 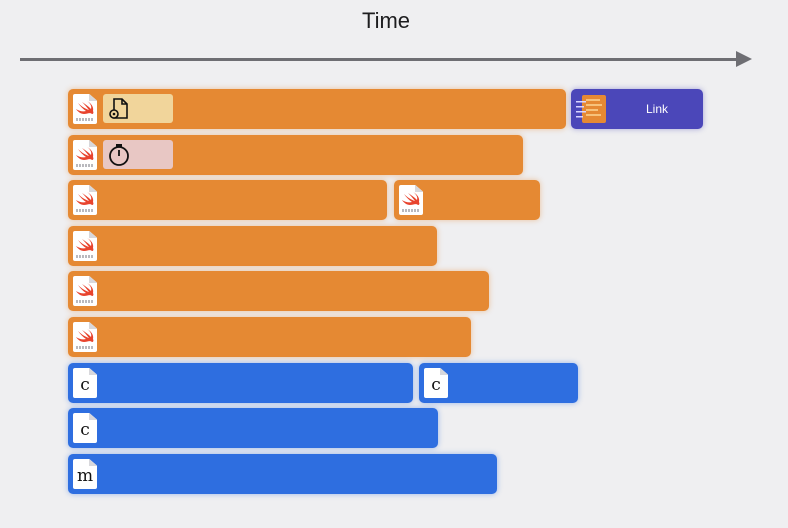 I want to click on time-axis-title: Time, so click(x=386, y=20).